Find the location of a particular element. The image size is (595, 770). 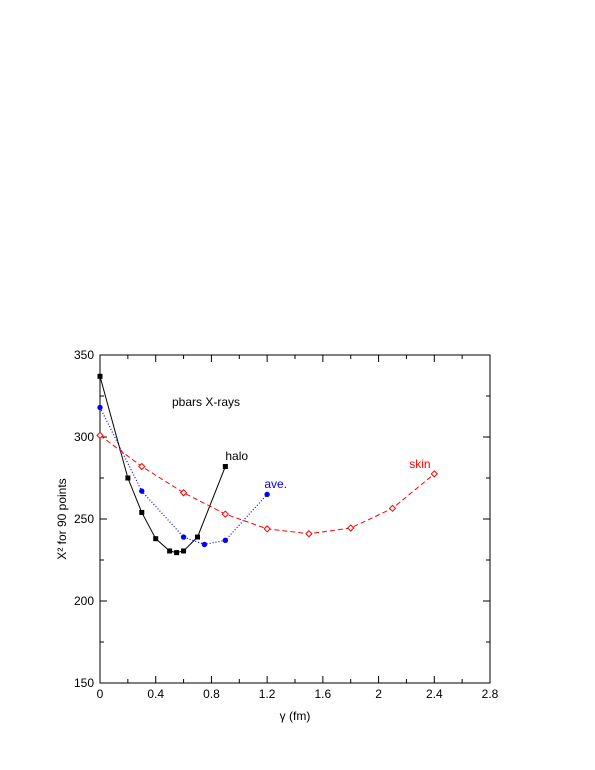

x-tick-label: 0.8 is located at coordinates (211, 694).